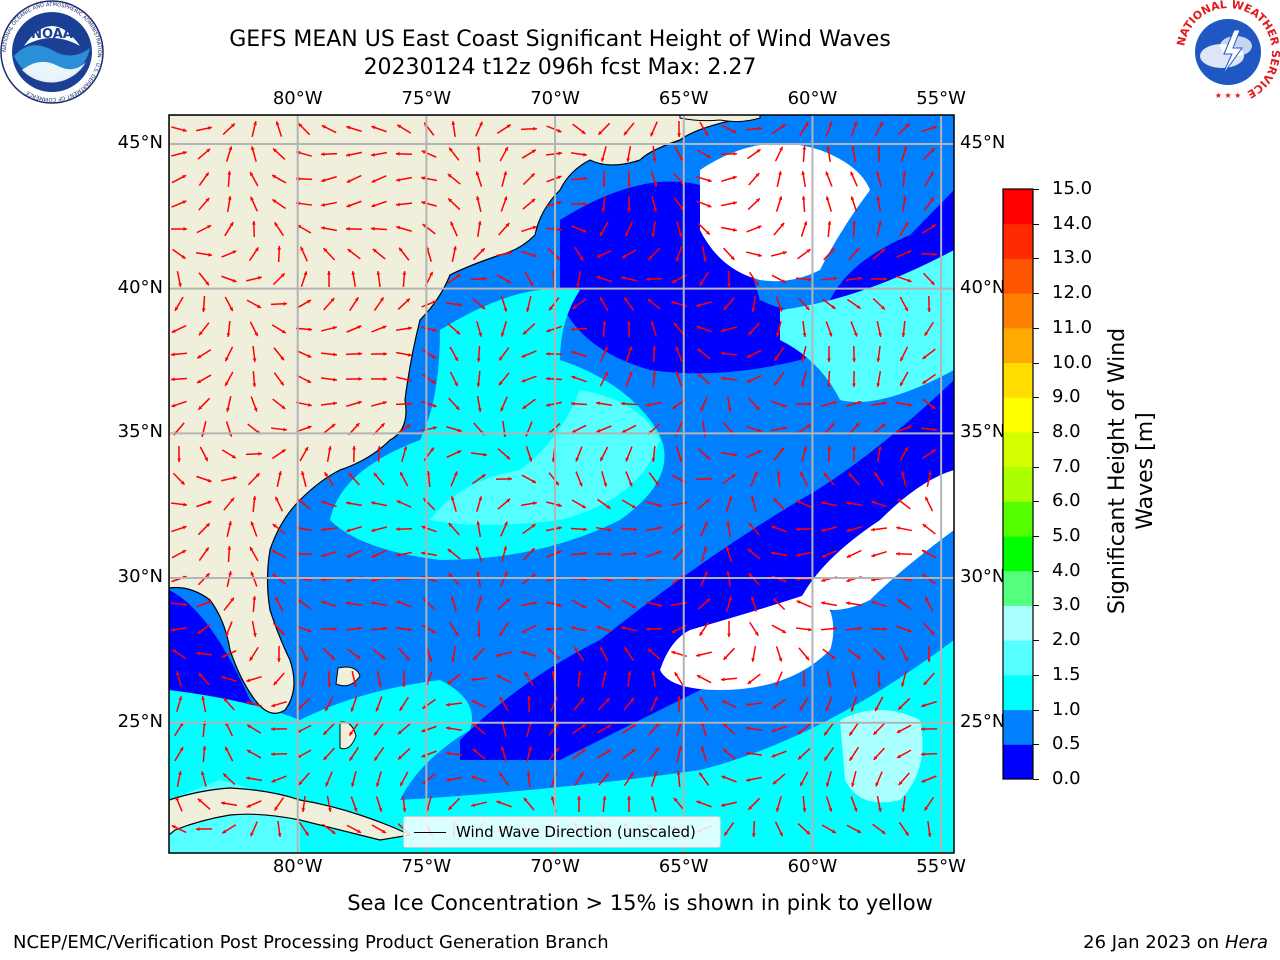 The width and height of the screenshot is (1280, 960). What do you see at coordinates (297, 98) in the screenshot?
I see `lon-label: 80°W` at bounding box center [297, 98].